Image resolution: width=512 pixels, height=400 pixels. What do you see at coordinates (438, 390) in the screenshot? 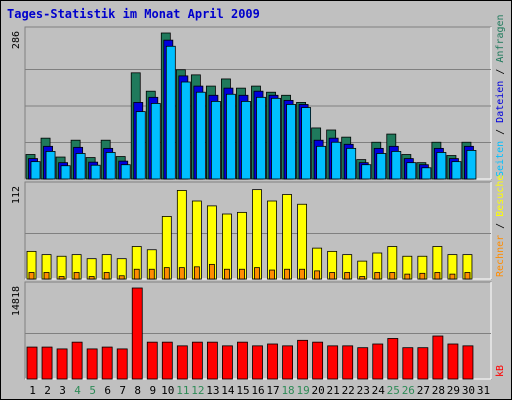
I see `x-tick-label-28: 28` at bounding box center [438, 390].